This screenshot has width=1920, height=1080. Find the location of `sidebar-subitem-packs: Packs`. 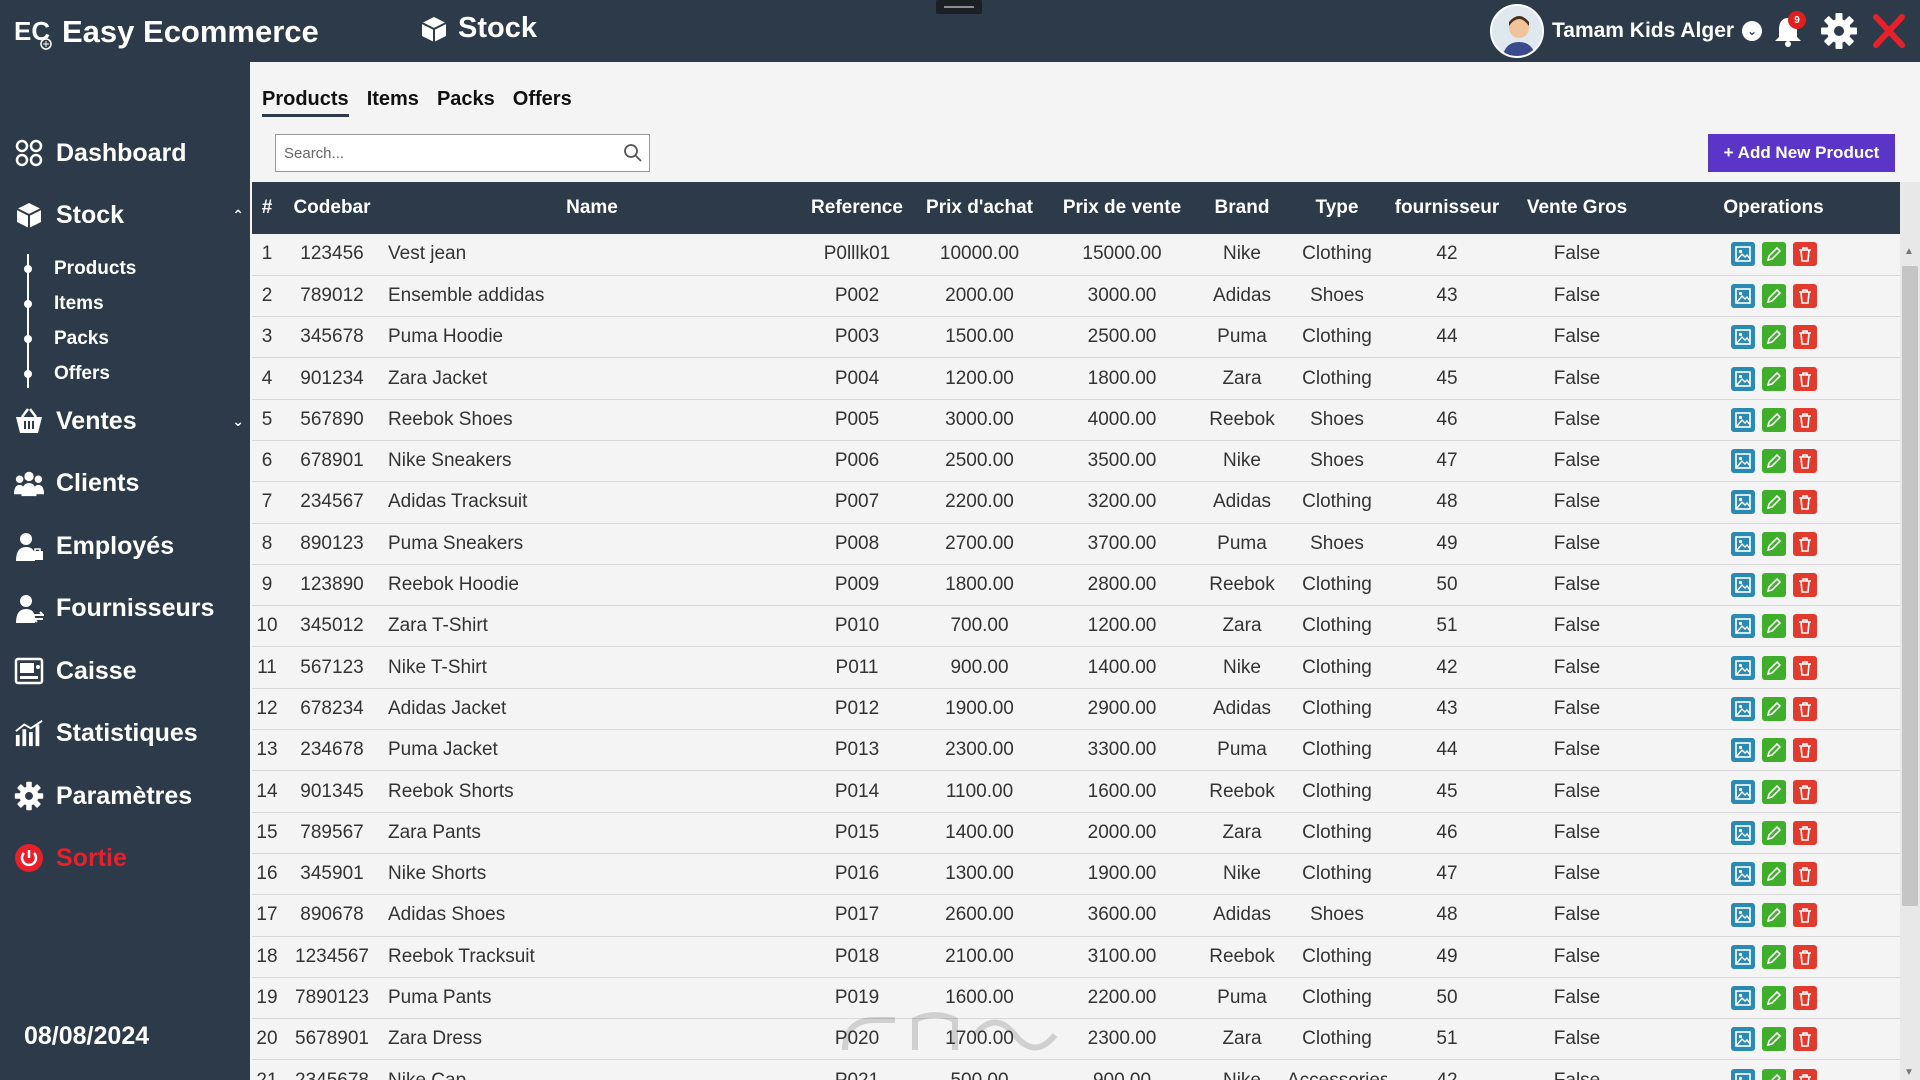

sidebar-subitem-packs: Packs is located at coordinates (66, 339).